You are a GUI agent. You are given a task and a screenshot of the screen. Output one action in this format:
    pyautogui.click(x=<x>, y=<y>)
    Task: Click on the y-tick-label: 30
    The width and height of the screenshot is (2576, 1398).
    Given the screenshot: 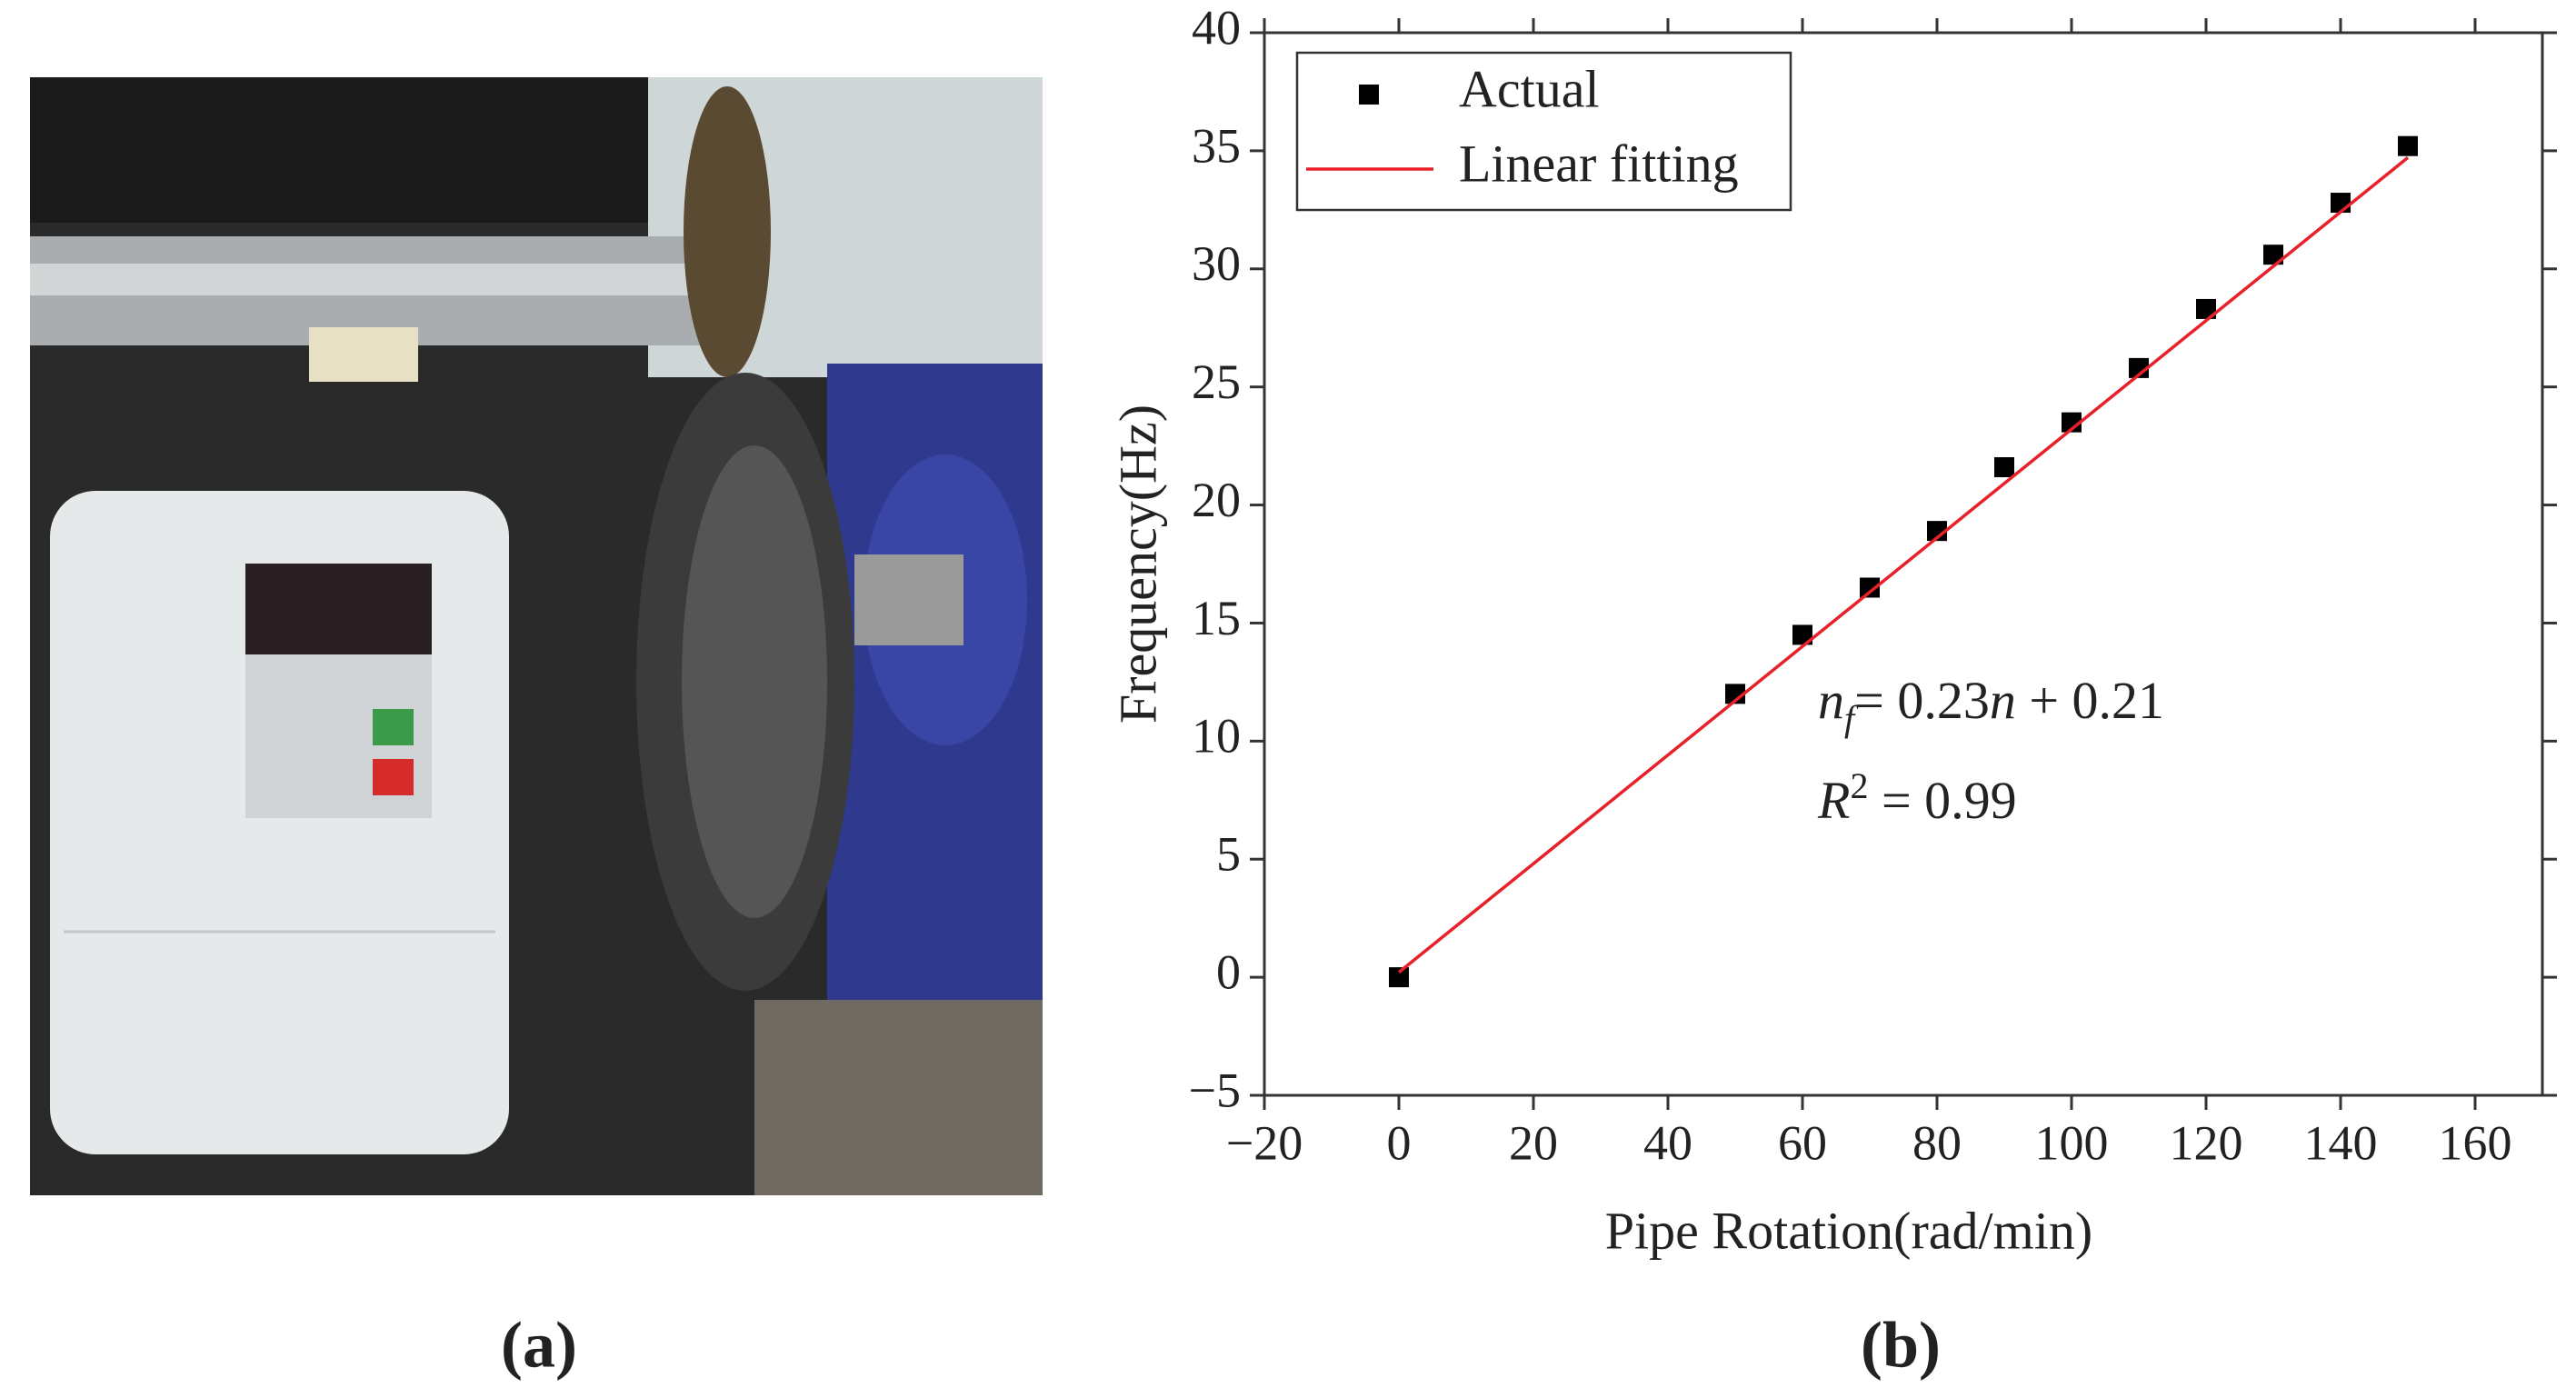 What is the action you would take?
    pyautogui.click(x=1216, y=263)
    